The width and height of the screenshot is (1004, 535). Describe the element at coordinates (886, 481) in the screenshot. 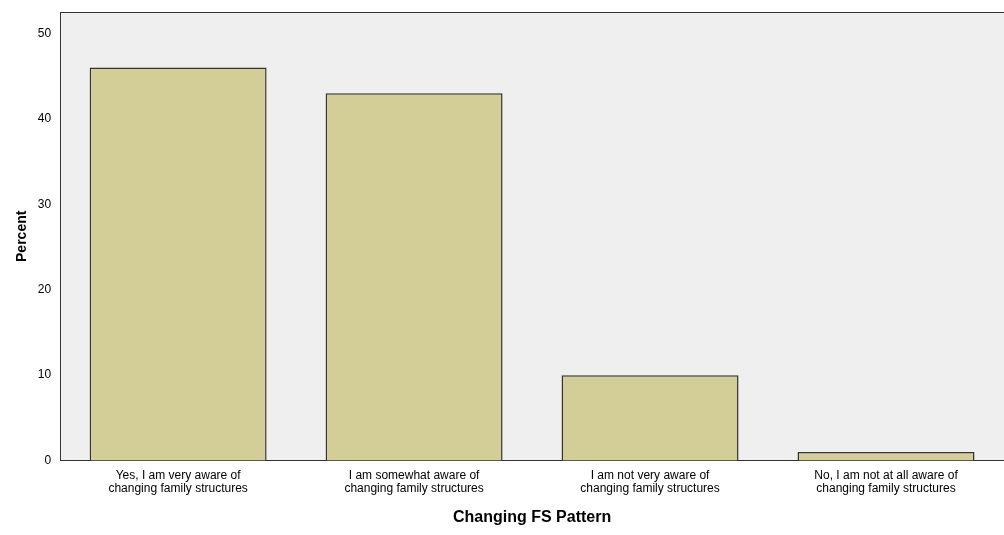

I see `x-tick-label: No, I am not at all aware of changing family structures` at that location.